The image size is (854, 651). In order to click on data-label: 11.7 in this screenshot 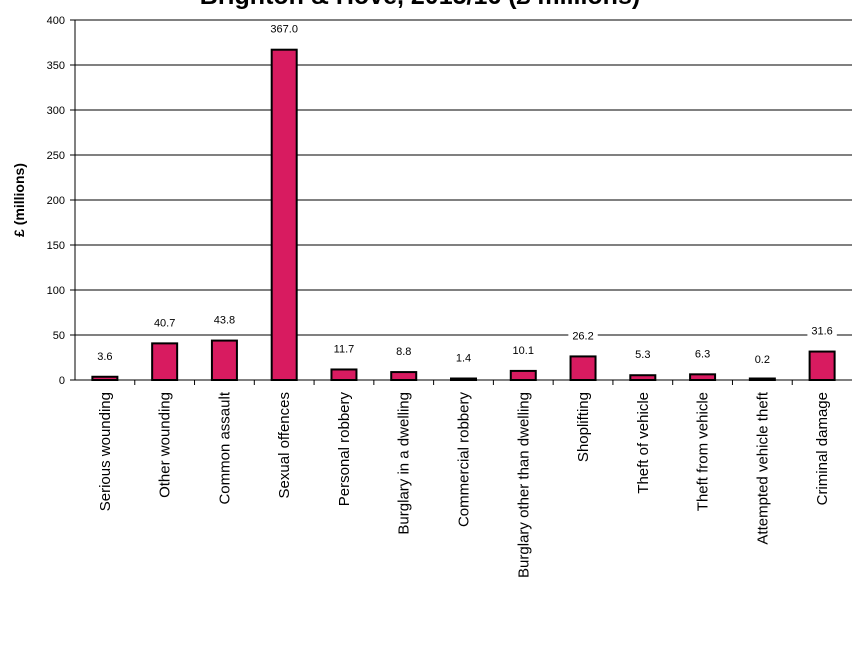, I will do `click(344, 349)`.